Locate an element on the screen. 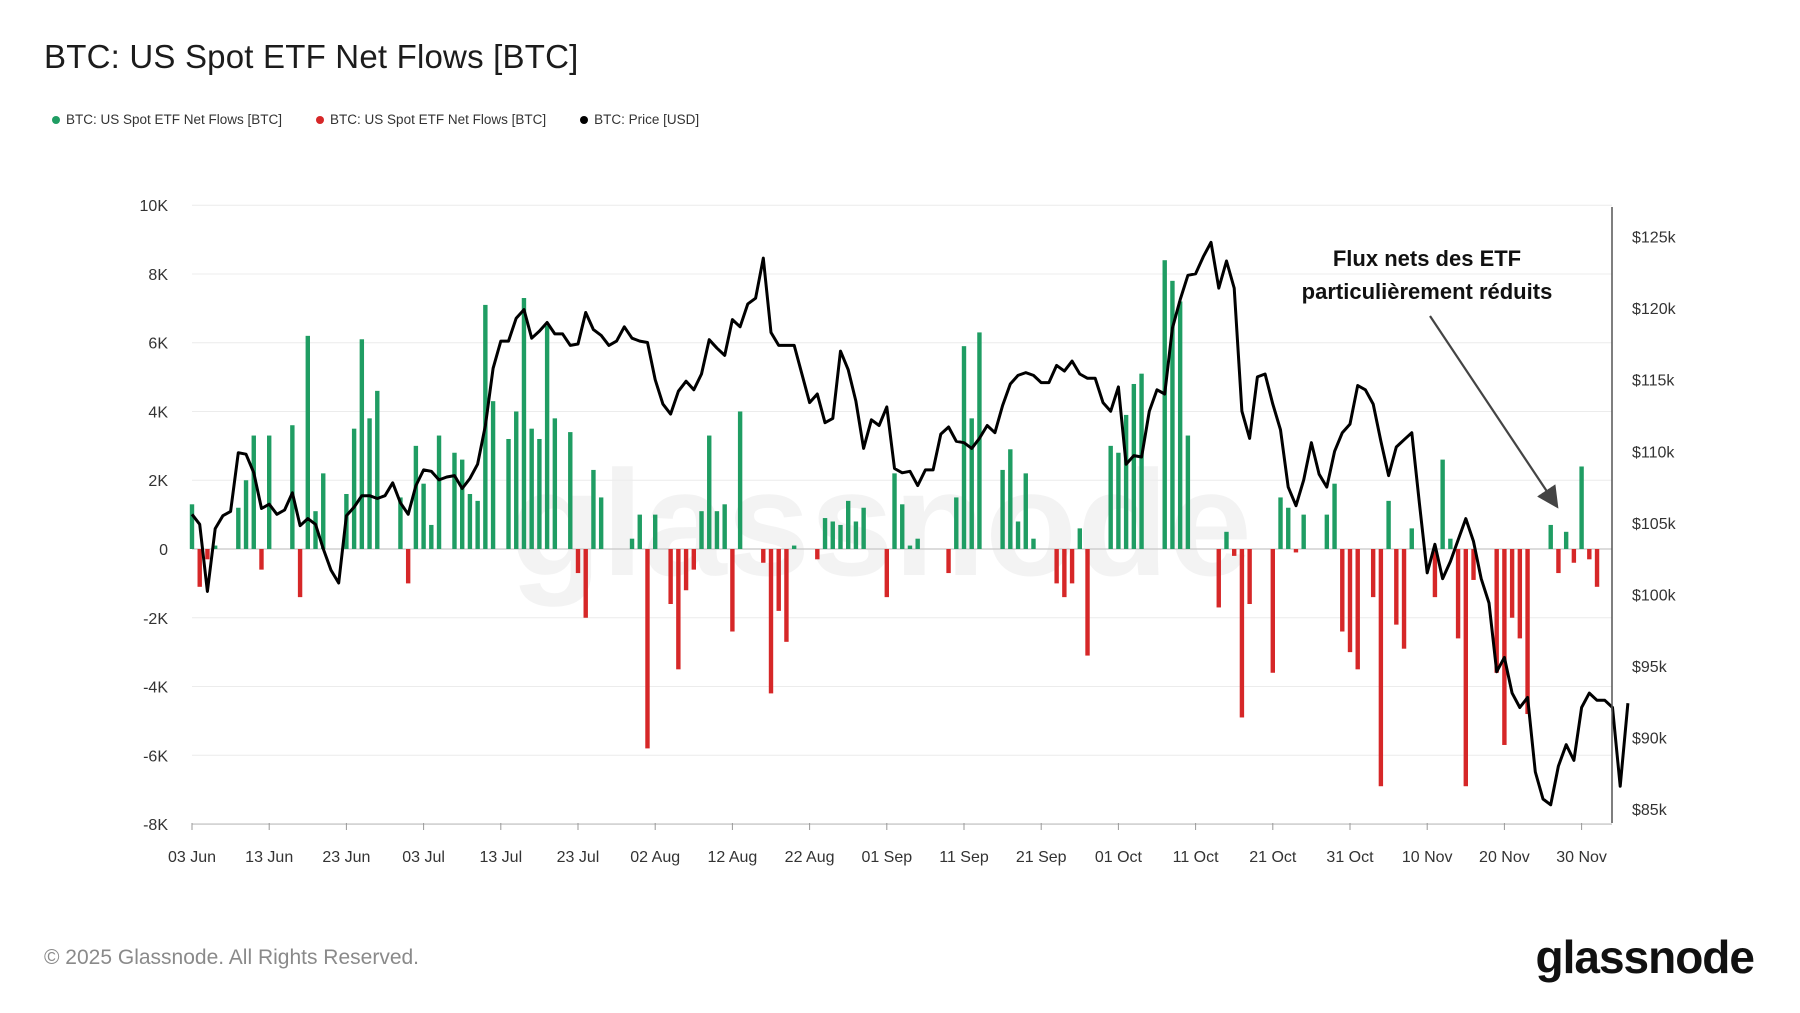 This screenshot has width=1800, height=1013. x-tick-label: 02 Aug is located at coordinates (655, 857).